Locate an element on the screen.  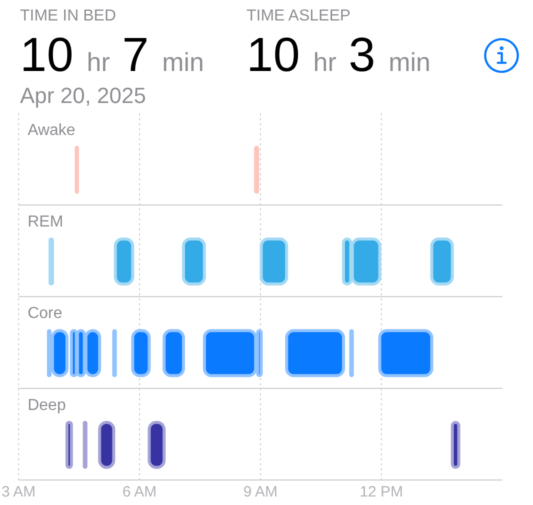
text: 10 hr 3 min is located at coordinates (338, 55).